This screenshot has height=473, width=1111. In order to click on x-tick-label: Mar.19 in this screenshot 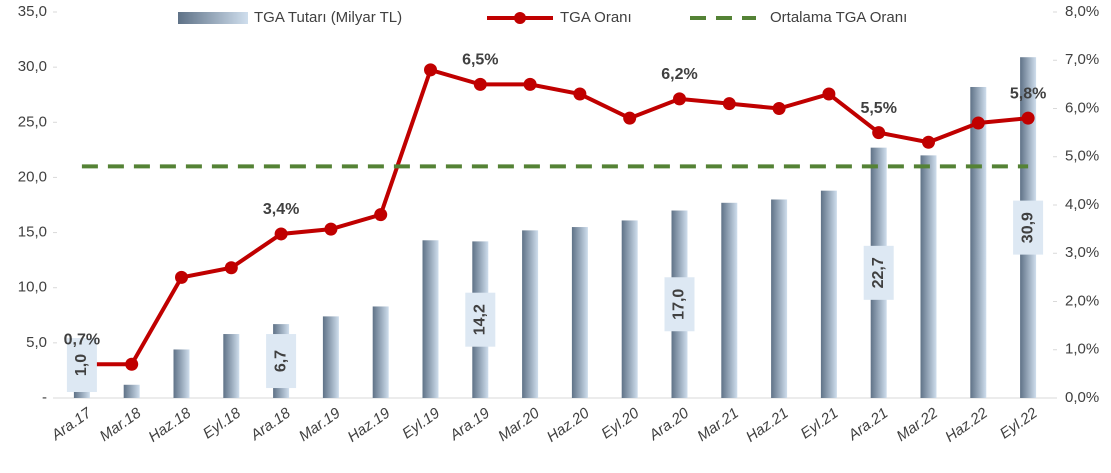, I will do `click(320, 424)`.